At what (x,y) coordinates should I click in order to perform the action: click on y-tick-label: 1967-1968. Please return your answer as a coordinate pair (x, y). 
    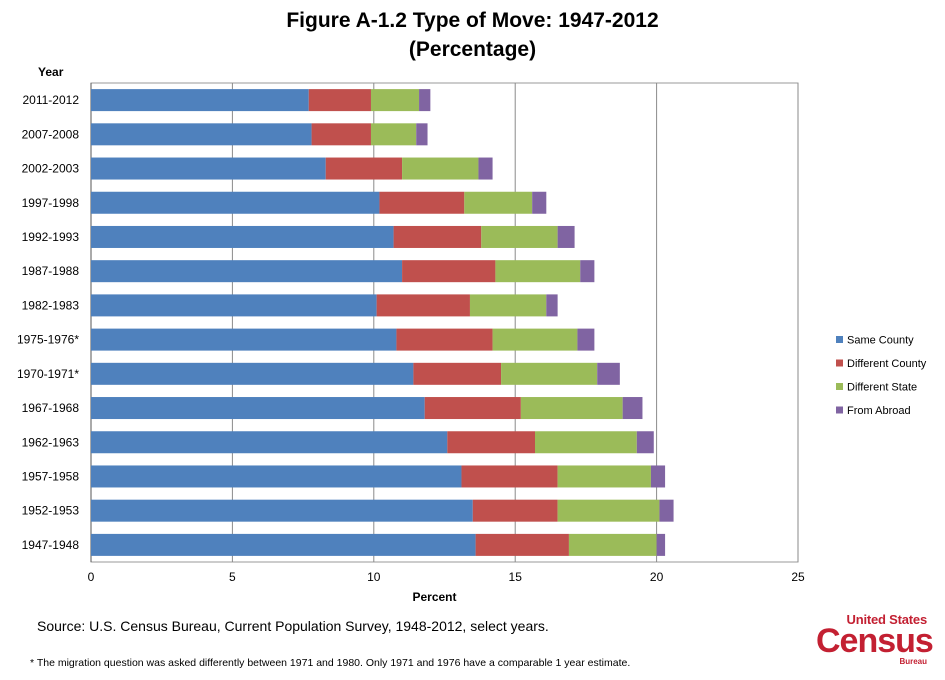
    Looking at the image, I should click on (51, 408).